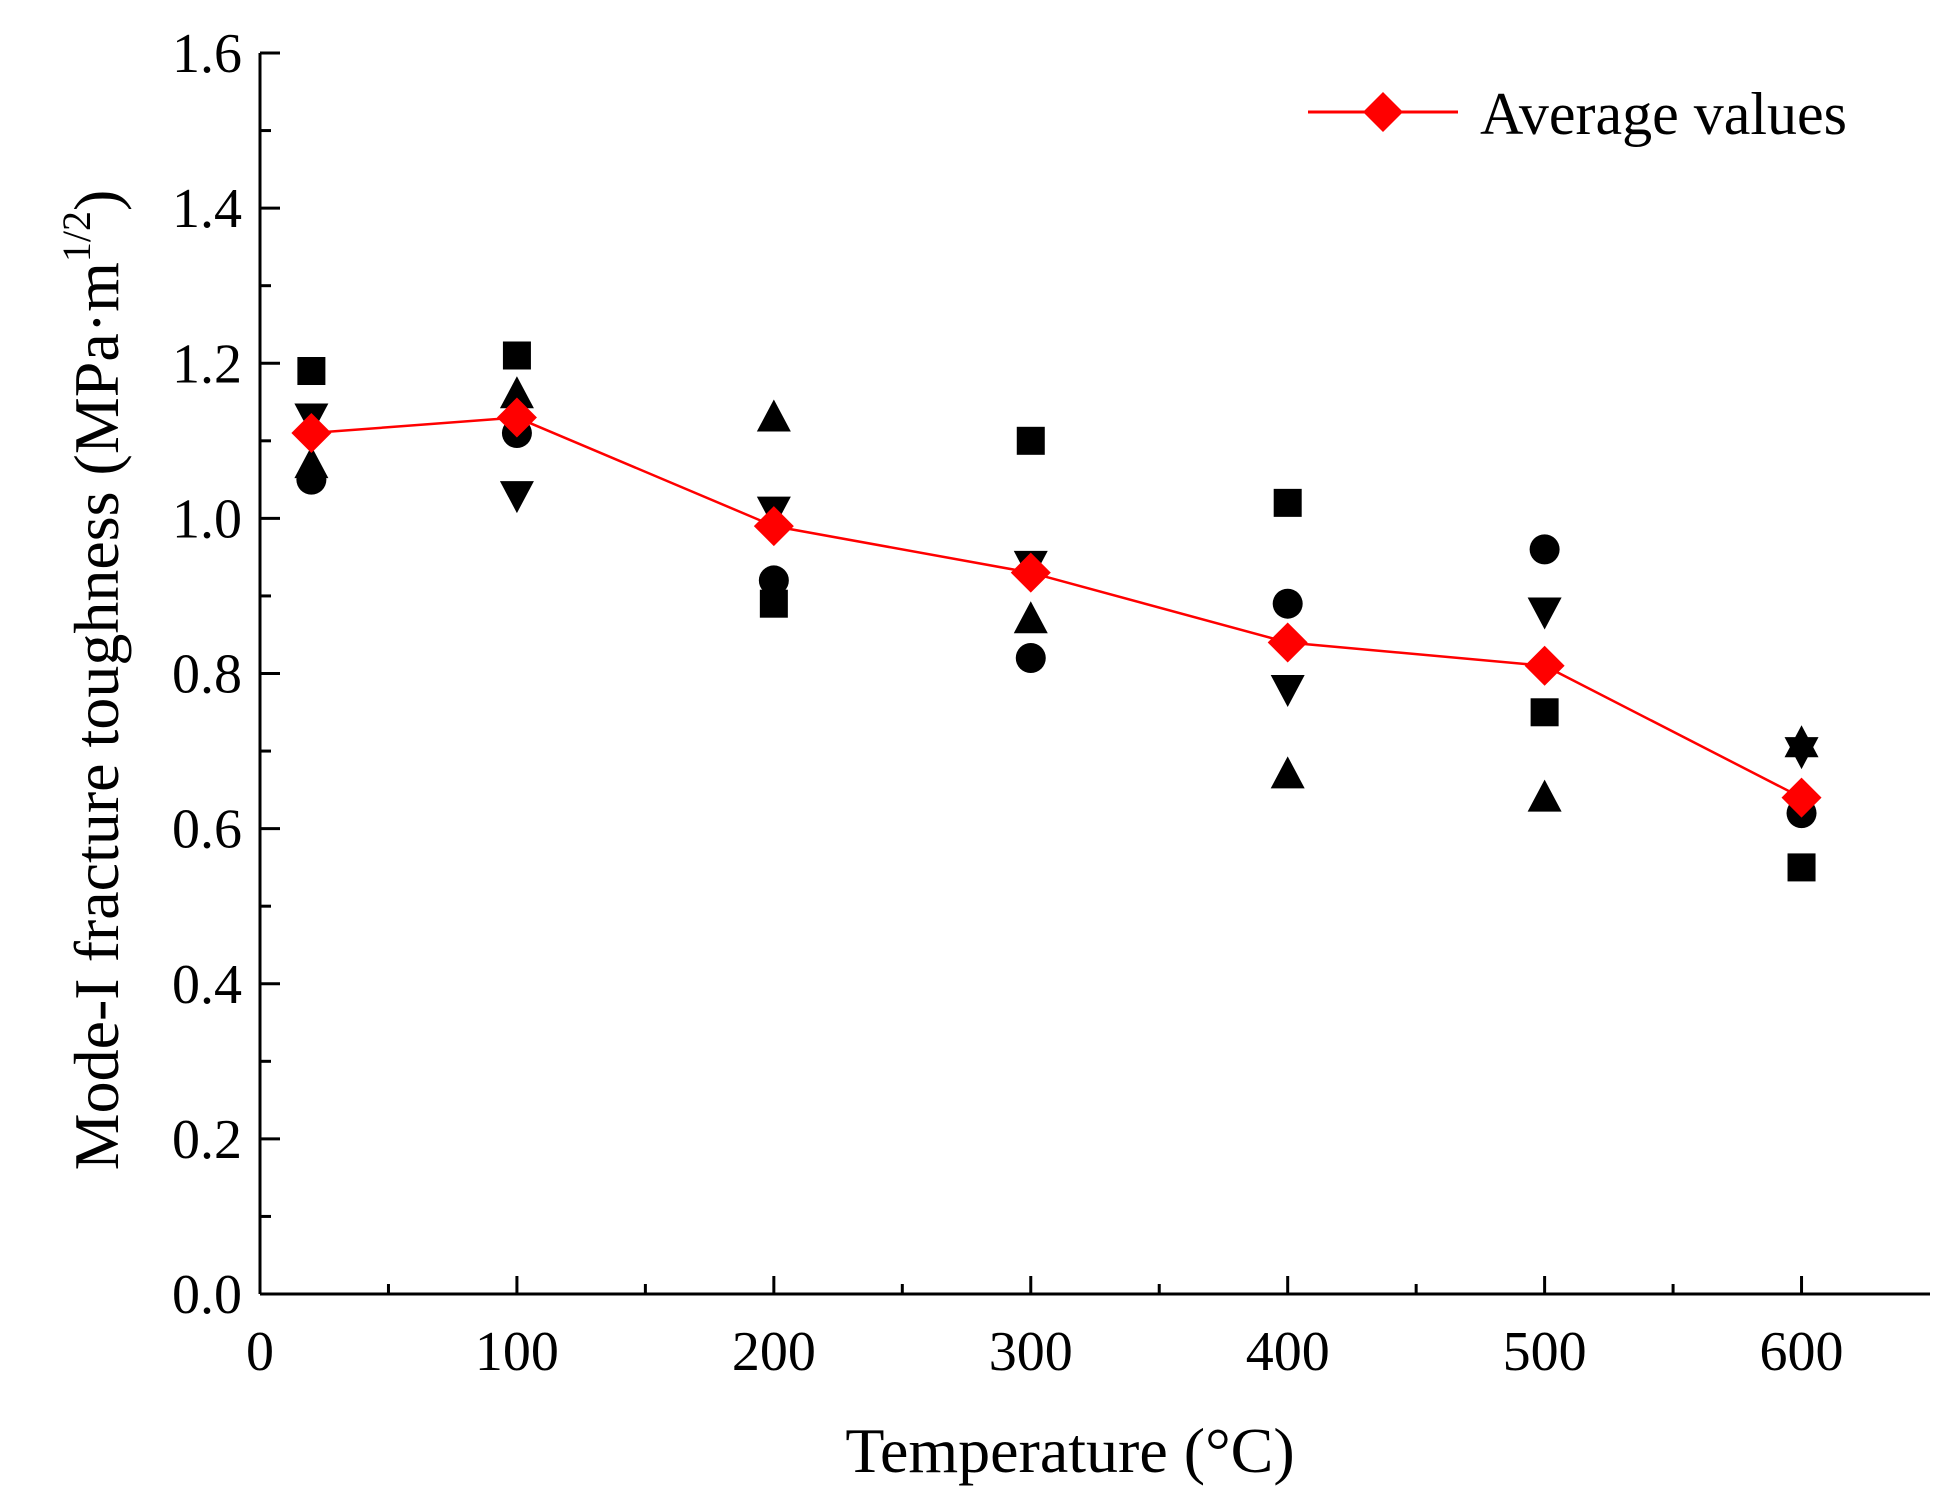 Image resolution: width=1953 pixels, height=1512 pixels. Describe the element at coordinates (207, 209) in the screenshot. I see `y-tick-label: 1.4` at that location.